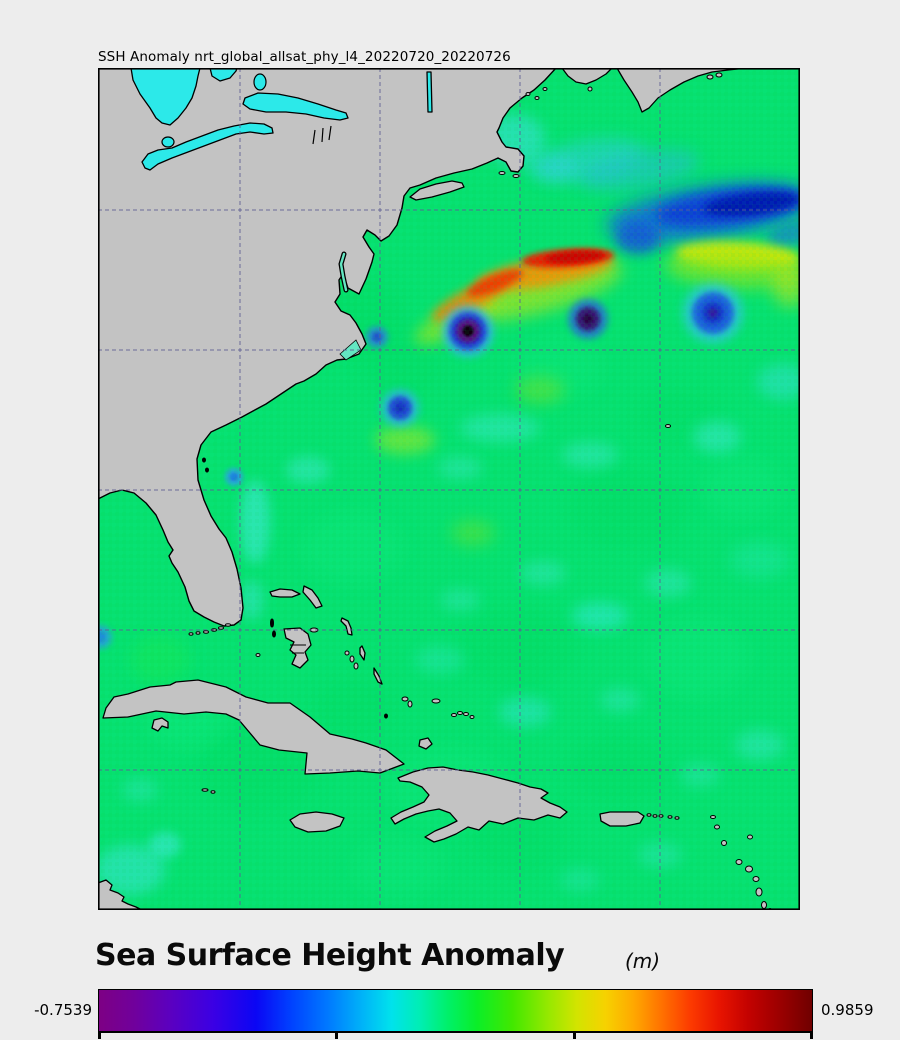 The height and width of the screenshot is (1040, 900). I want to click on island-cat-island, so click(362, 653).